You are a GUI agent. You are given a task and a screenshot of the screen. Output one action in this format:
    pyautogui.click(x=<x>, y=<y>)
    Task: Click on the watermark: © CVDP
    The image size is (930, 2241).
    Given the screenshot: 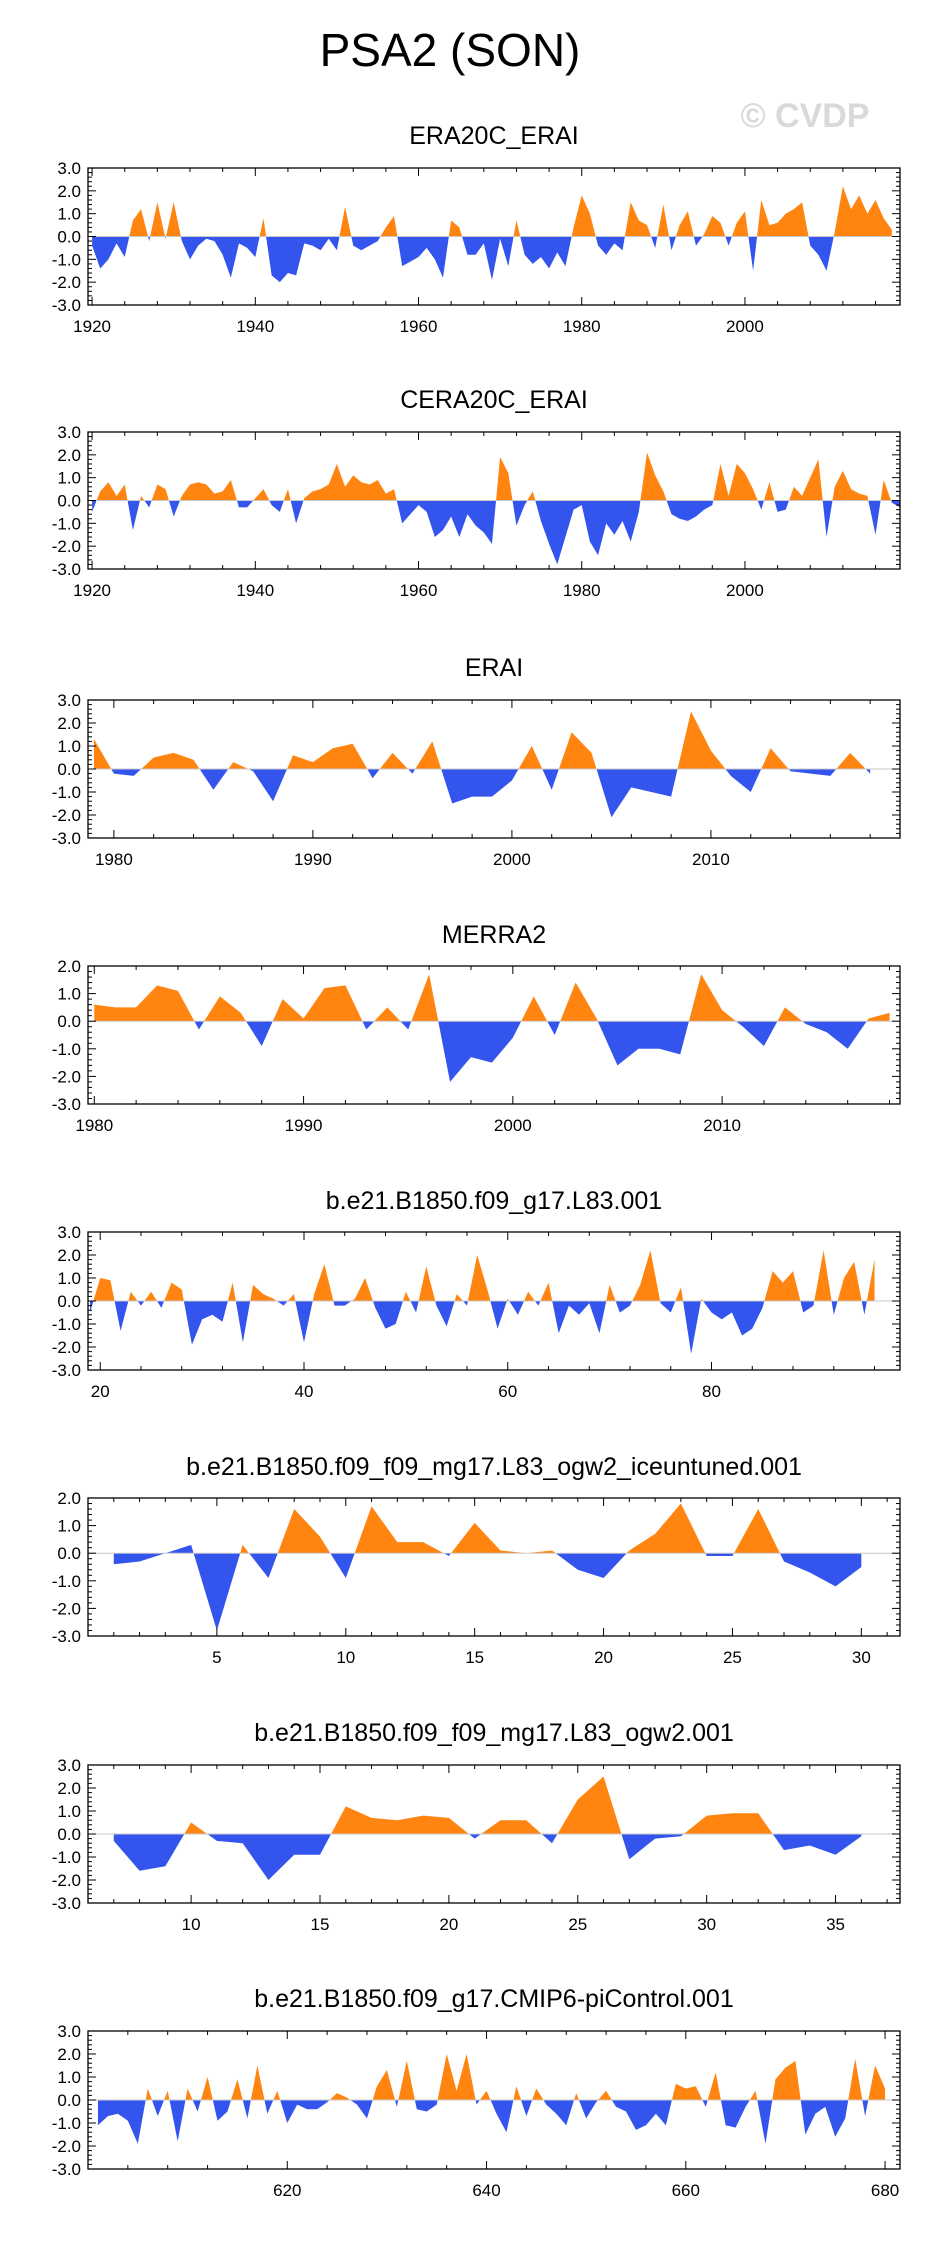 What is the action you would take?
    pyautogui.click(x=805, y=116)
    